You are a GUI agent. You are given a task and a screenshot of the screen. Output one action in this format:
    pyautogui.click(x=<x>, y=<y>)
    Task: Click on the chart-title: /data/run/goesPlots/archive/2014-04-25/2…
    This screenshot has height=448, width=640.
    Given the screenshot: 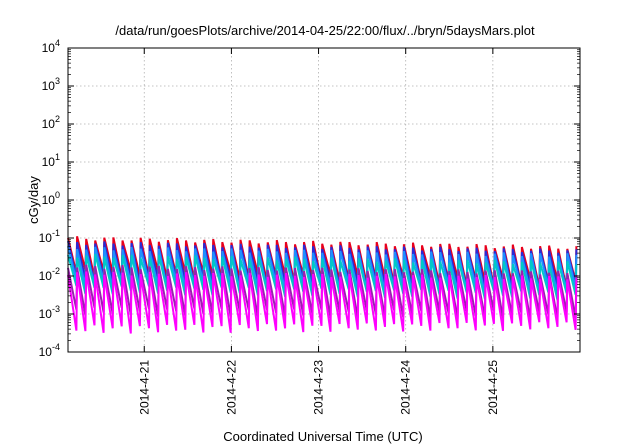 What is the action you would take?
    pyautogui.click(x=325, y=30)
    